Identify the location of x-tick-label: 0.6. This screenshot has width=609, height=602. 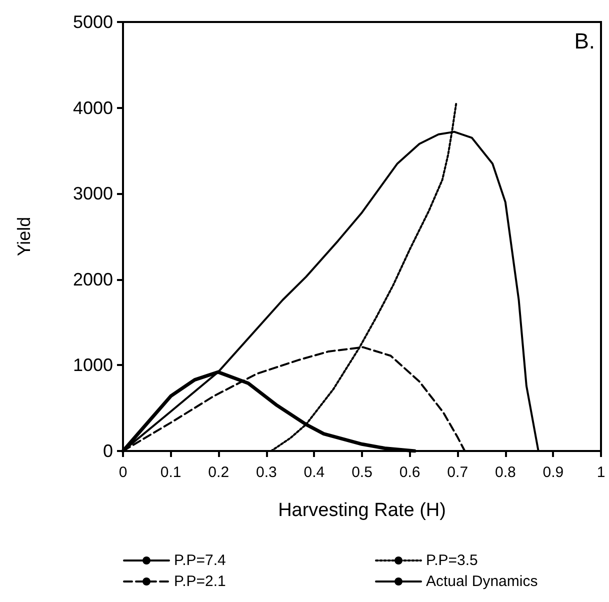
(409, 472).